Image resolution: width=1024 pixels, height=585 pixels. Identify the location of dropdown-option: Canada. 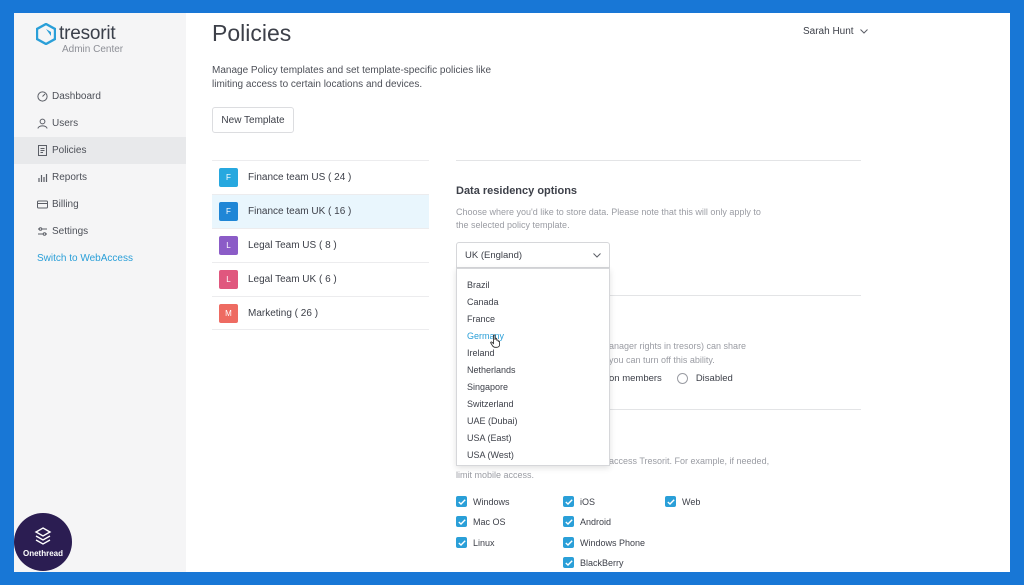
(483, 301).